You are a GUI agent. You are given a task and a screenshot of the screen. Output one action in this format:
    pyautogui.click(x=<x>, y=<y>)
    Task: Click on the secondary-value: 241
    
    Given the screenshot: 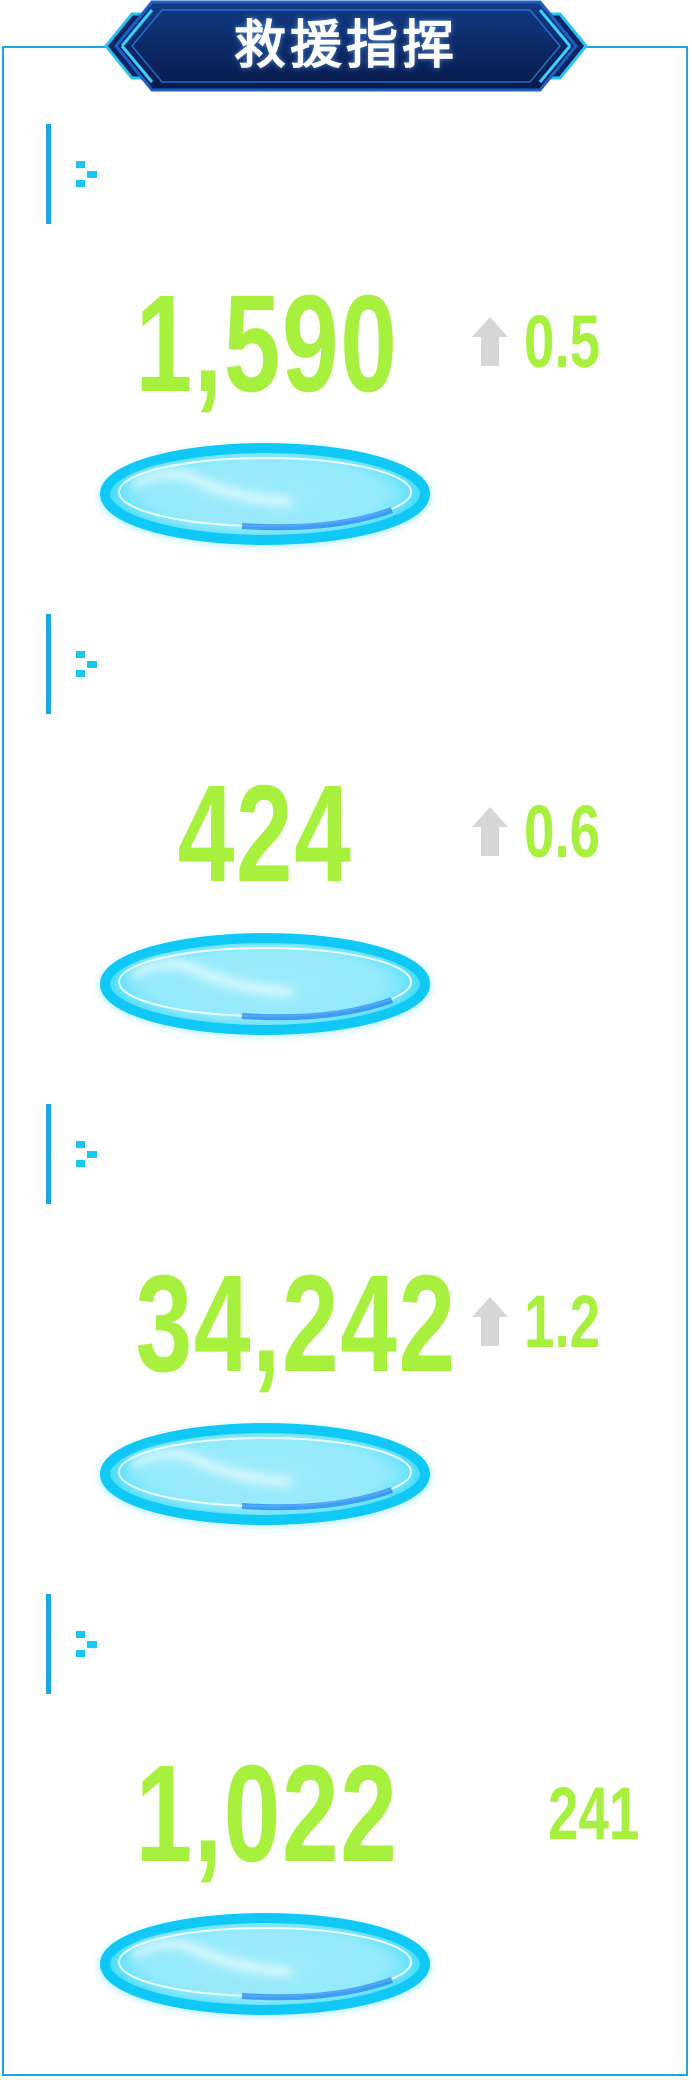 What is the action you would take?
    pyautogui.click(x=594, y=1813)
    